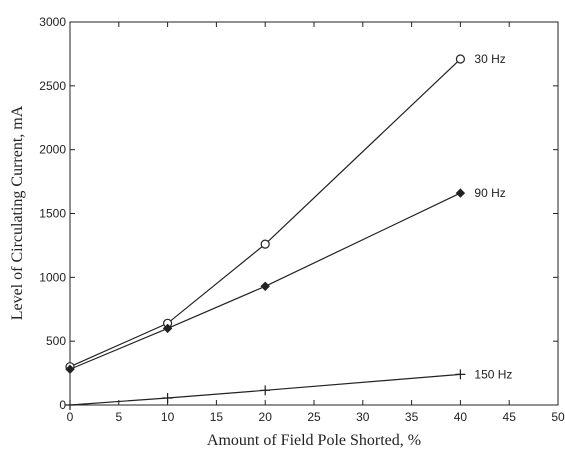 The width and height of the screenshot is (565, 453). What do you see at coordinates (52, 277) in the screenshot?
I see `y-tick-label: 1000` at bounding box center [52, 277].